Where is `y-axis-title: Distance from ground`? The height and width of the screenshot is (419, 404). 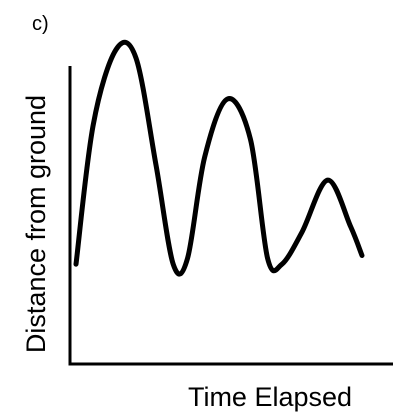
y-axis-title: Distance from ground is located at coordinates (36, 224).